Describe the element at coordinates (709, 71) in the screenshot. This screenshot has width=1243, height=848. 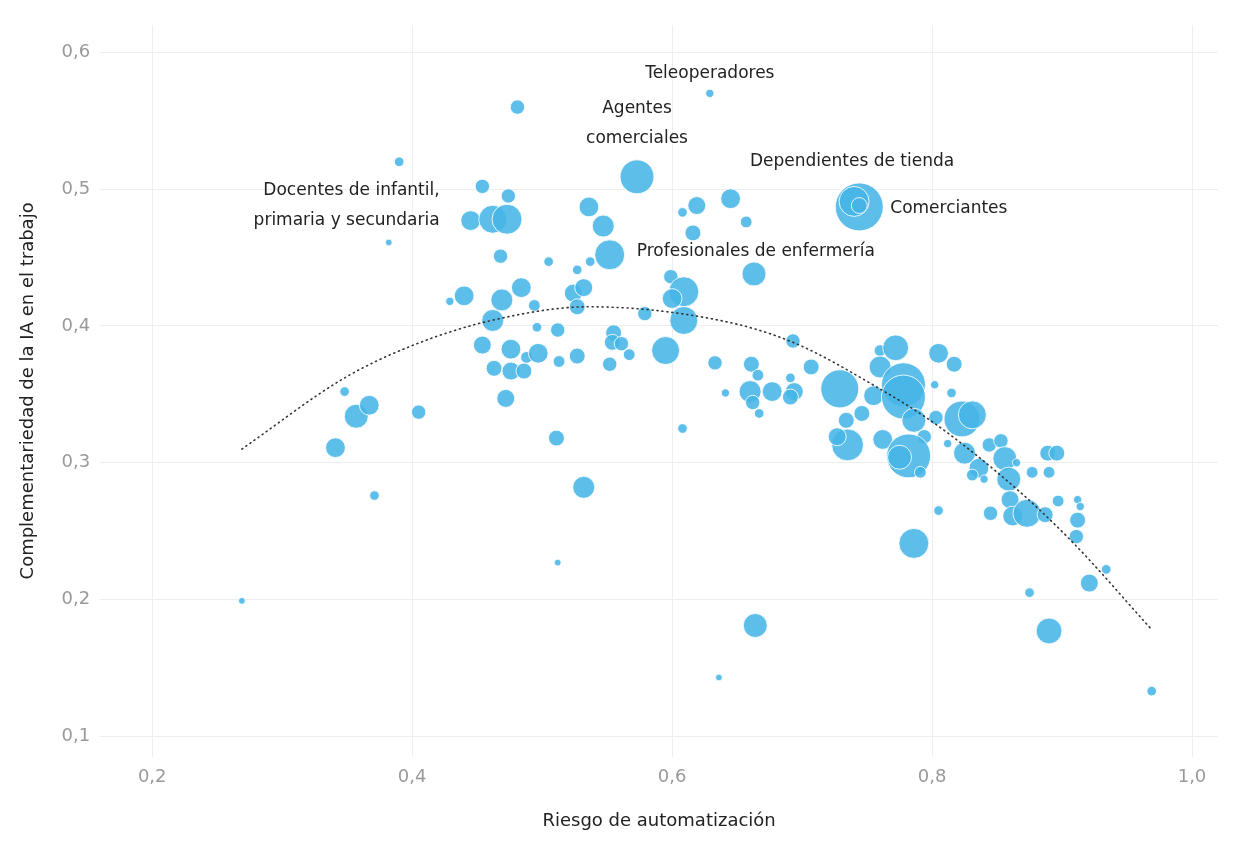
I see `annotation: Teleoperadores` at that location.